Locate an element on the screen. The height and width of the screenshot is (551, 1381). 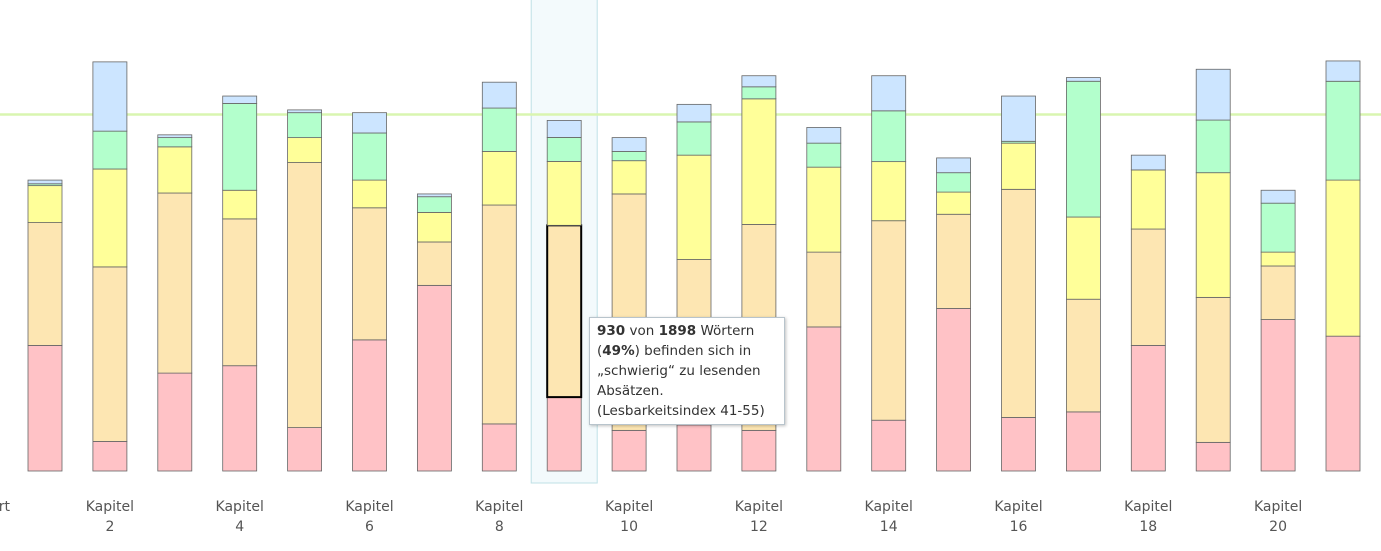
x-tick-label: Kapitel 16 is located at coordinates (1018, 517).